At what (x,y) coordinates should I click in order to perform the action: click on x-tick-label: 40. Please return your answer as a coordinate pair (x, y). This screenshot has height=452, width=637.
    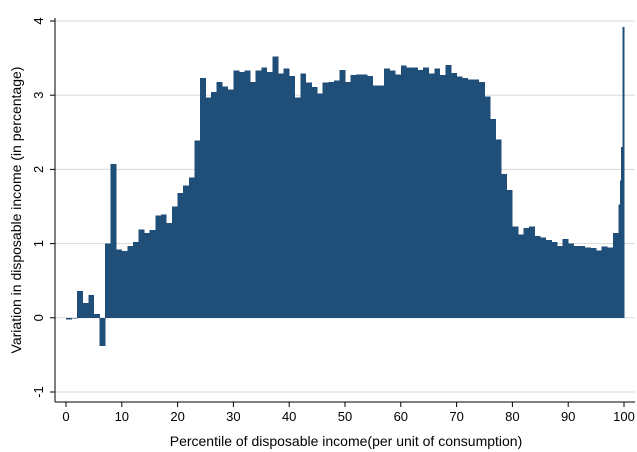
    Looking at the image, I should click on (289, 416).